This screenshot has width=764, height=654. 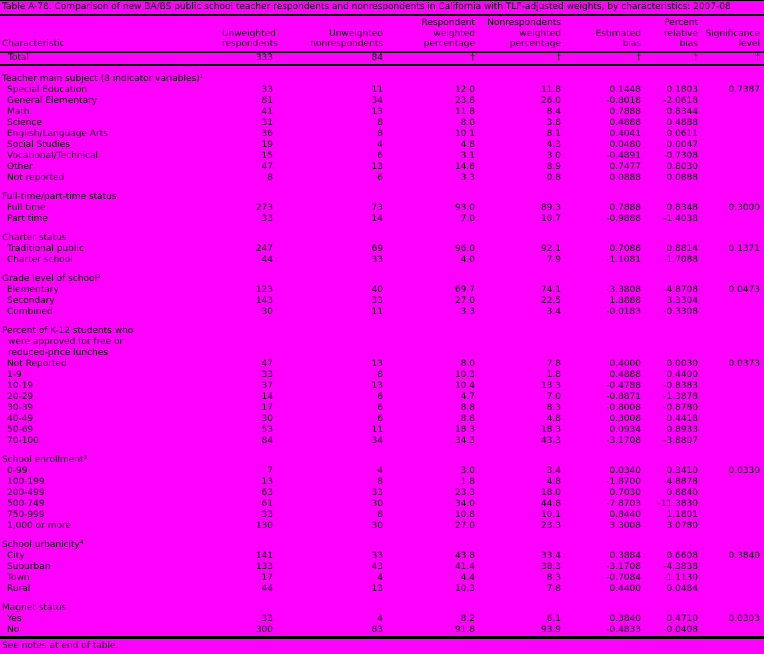 I want to click on table-row: Yes 33 4 8.2 6.1 0.3840 0.4710 0.0303, so click(x=382, y=619).